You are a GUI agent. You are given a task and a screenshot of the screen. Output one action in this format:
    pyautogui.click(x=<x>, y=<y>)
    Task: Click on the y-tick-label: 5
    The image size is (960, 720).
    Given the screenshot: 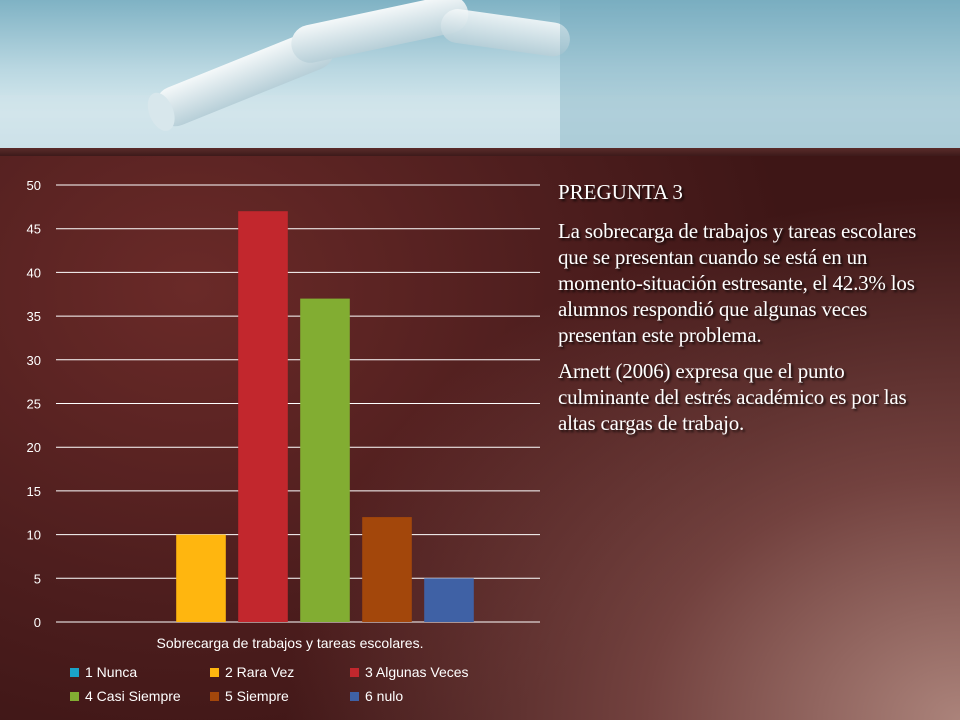 What is the action you would take?
    pyautogui.click(x=37, y=578)
    